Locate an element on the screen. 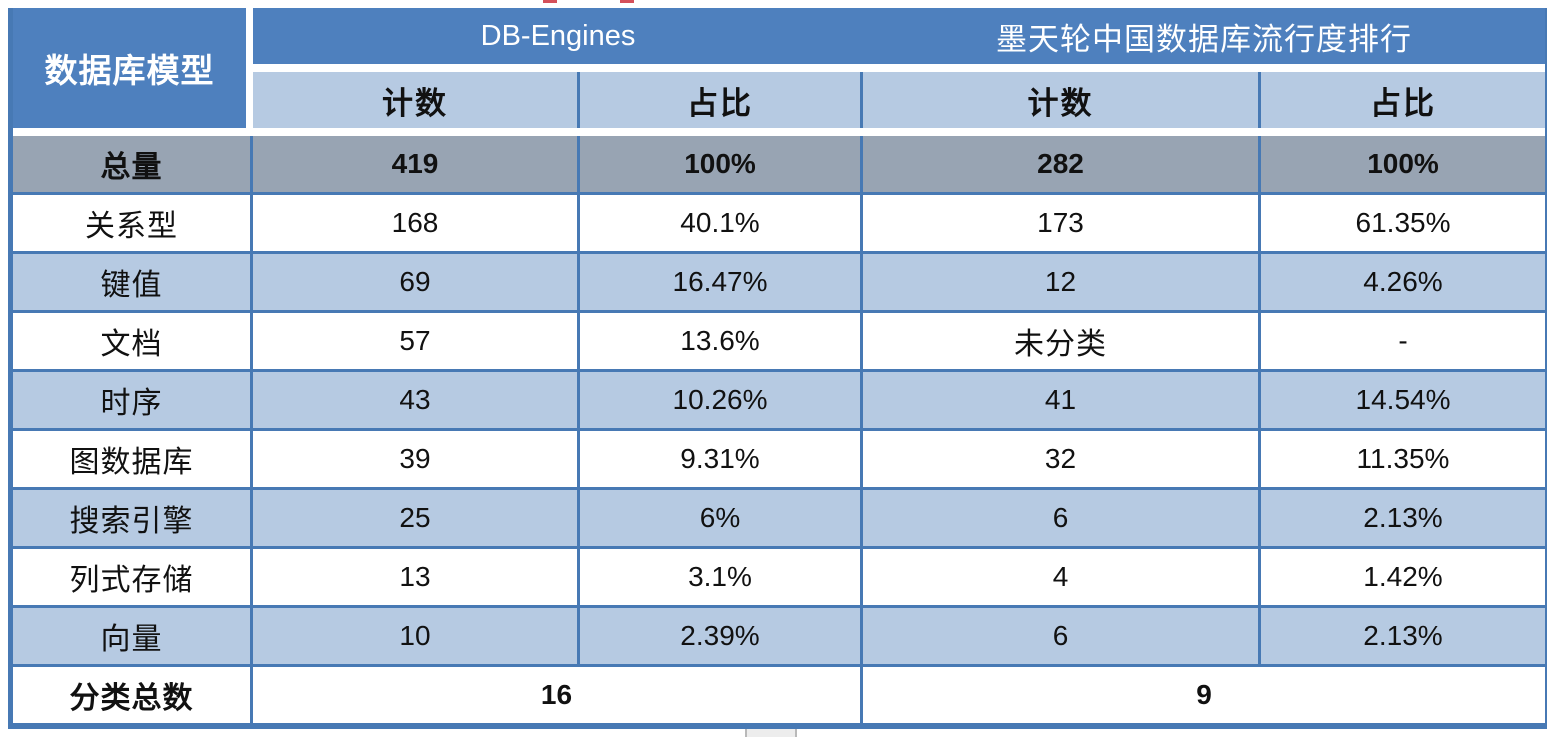 The image size is (1547, 738). subheader-count-db: 计数 is located at coordinates (416, 100).